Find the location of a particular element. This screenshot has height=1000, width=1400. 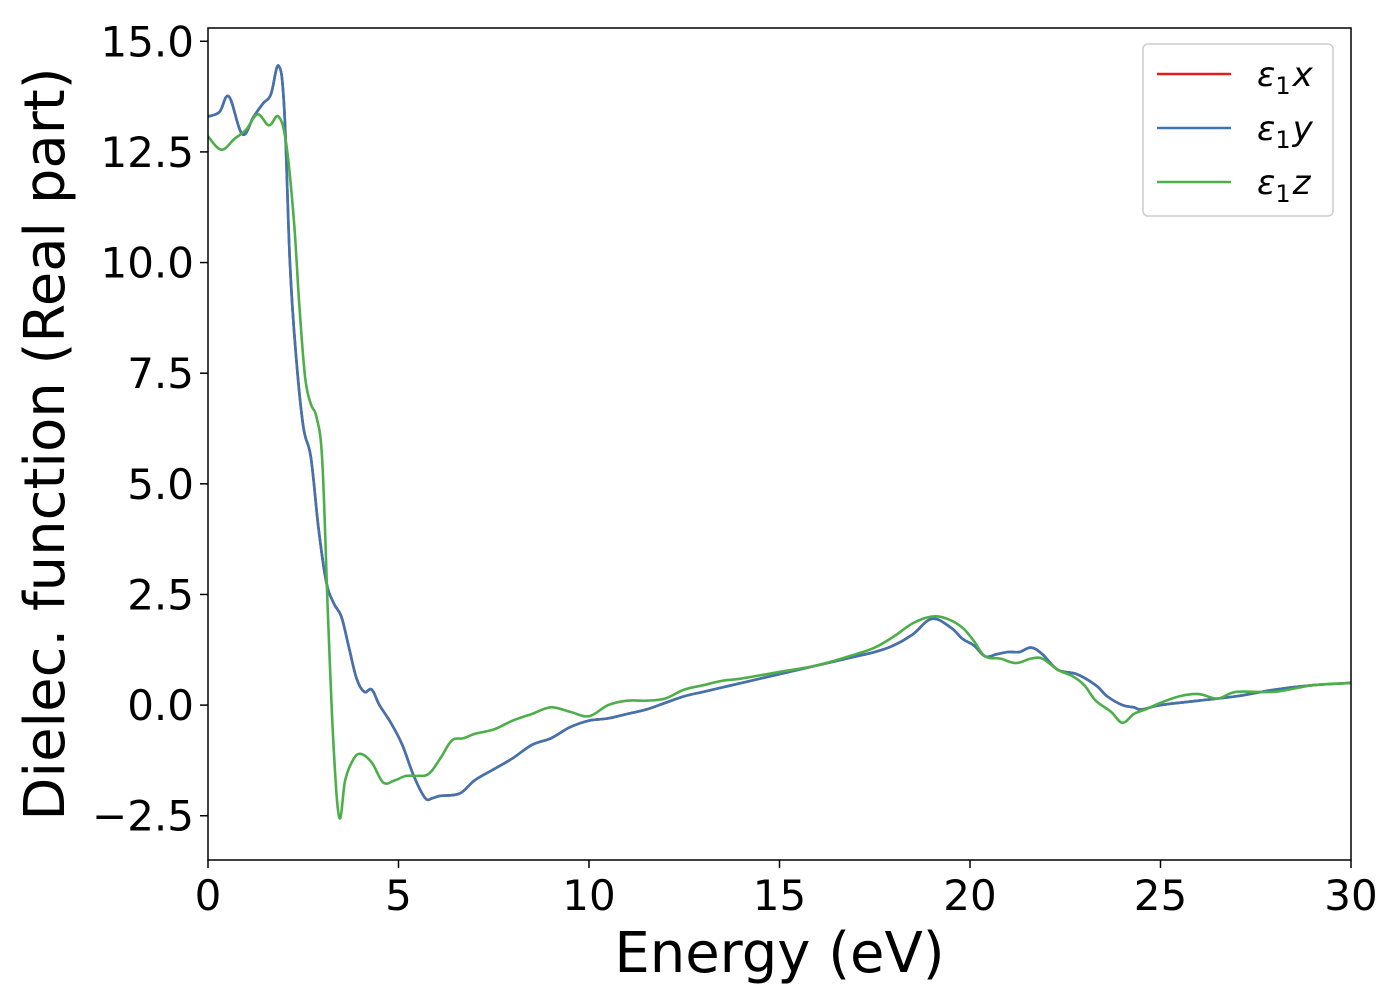

y-tick-label: 7.5 is located at coordinates (160, 373).